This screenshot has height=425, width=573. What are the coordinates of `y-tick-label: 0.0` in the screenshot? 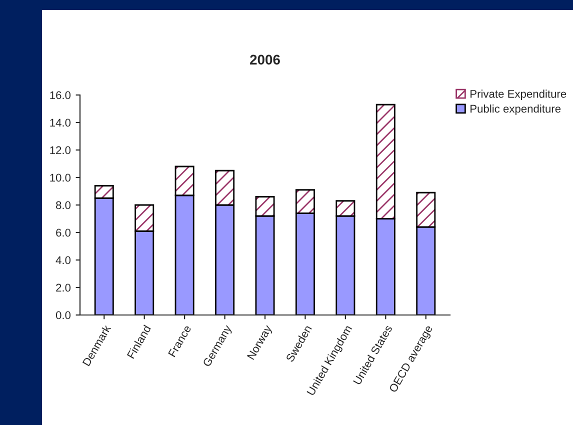 It's located at (63, 315).